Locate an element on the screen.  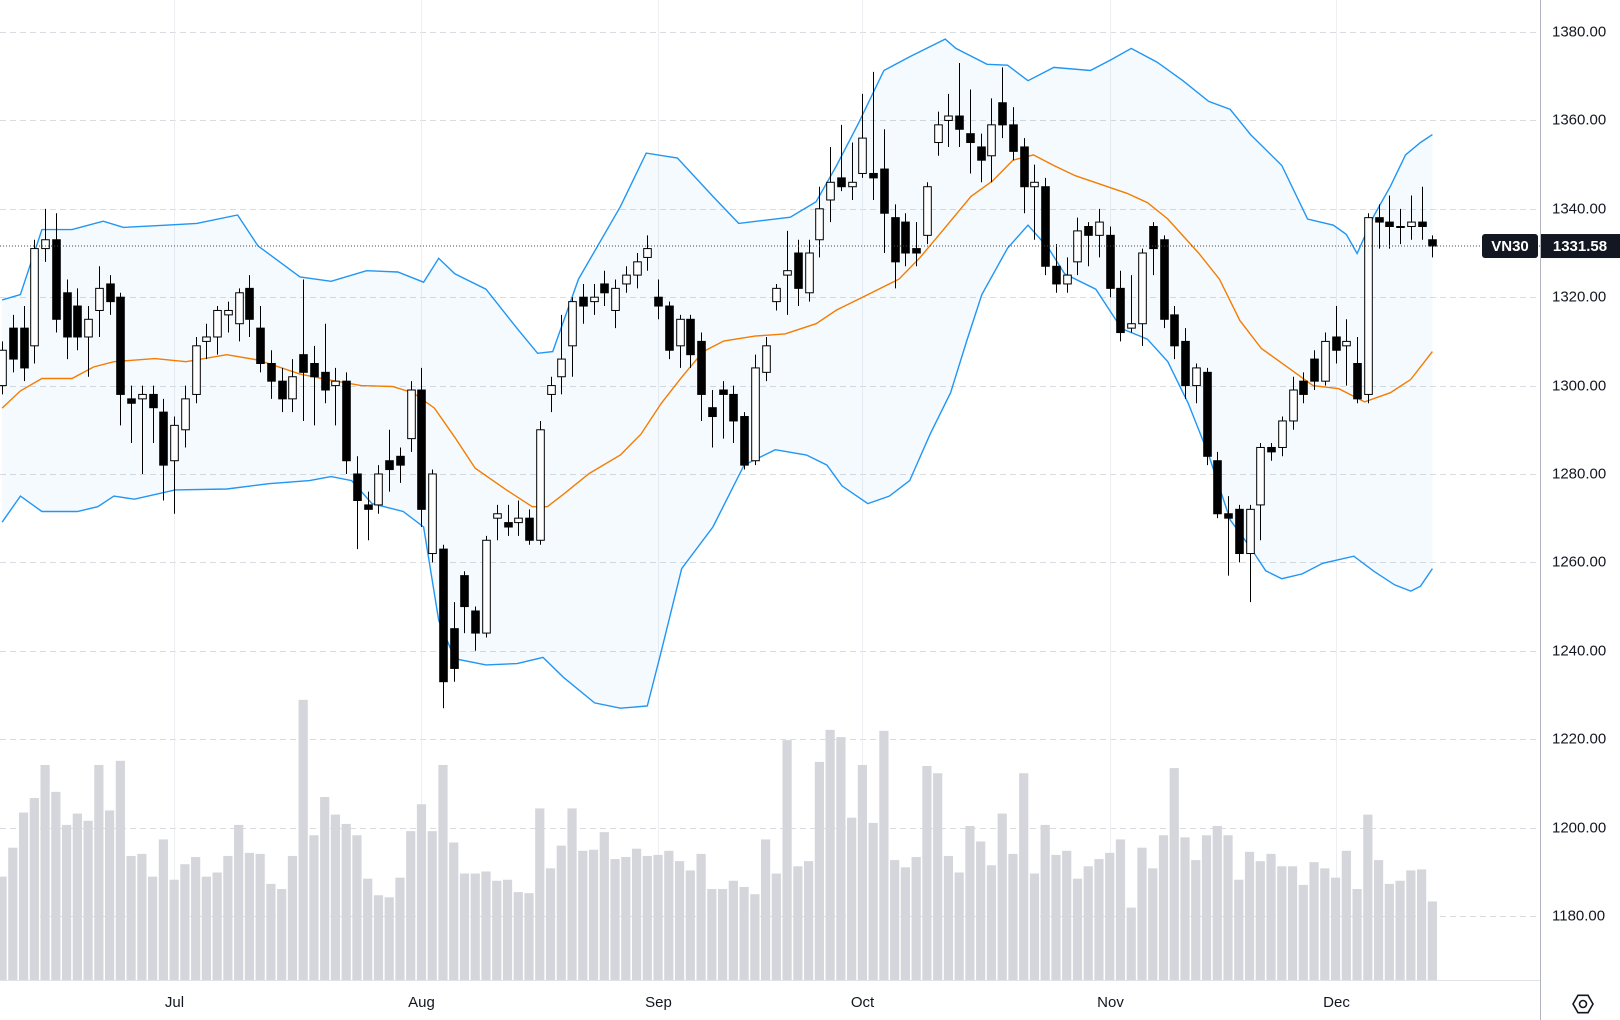
y-tick-label: 1220.00 is located at coordinates (1579, 738).